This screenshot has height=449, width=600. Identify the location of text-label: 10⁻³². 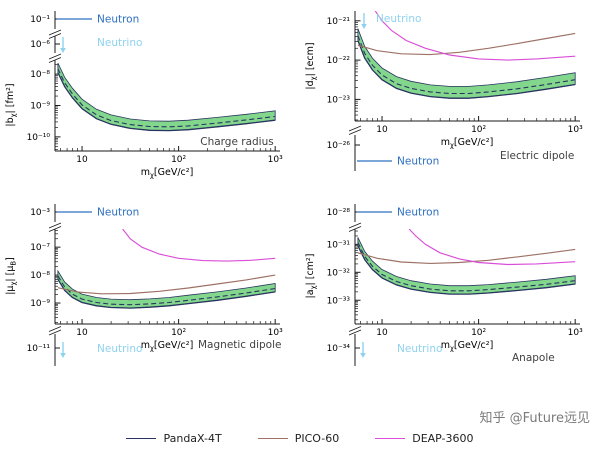
(339, 273).